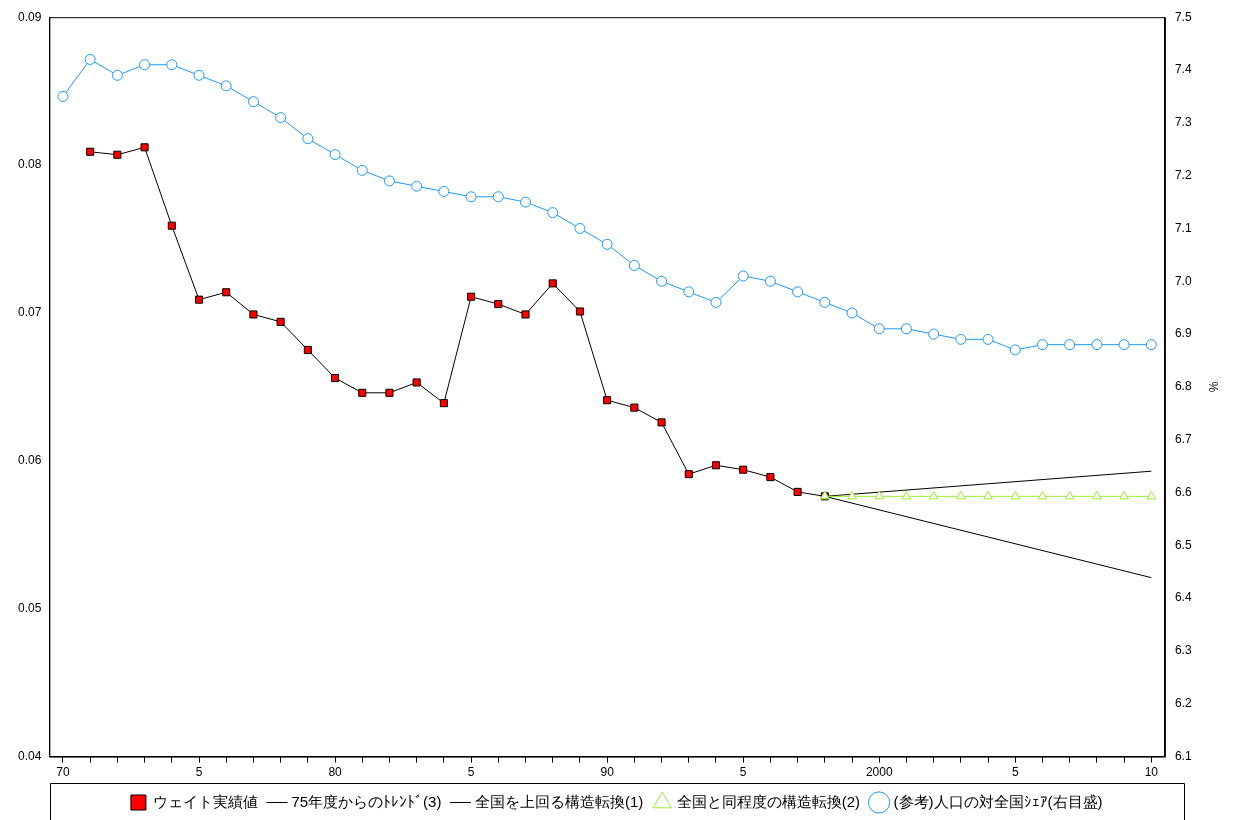 The image size is (1234, 820). Describe the element at coordinates (1183, 755) in the screenshot. I see `y2-tick-label: 6.1` at that location.